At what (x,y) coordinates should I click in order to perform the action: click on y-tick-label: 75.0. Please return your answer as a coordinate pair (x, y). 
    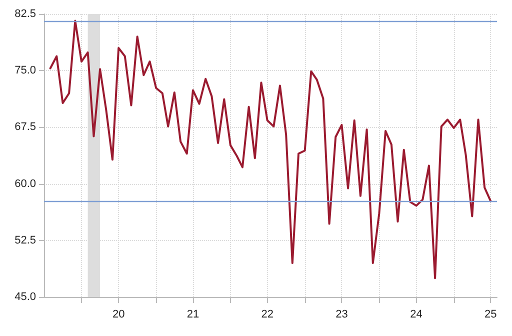
    Looking at the image, I should click on (25, 70).